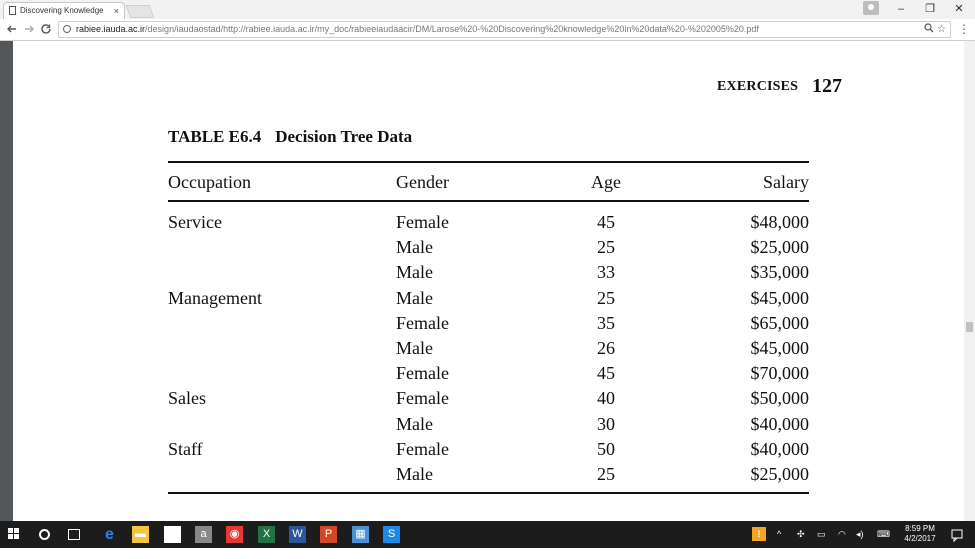 The image size is (975, 559). Describe the element at coordinates (488, 201) in the screenshot. I see `table-header-rule` at that location.